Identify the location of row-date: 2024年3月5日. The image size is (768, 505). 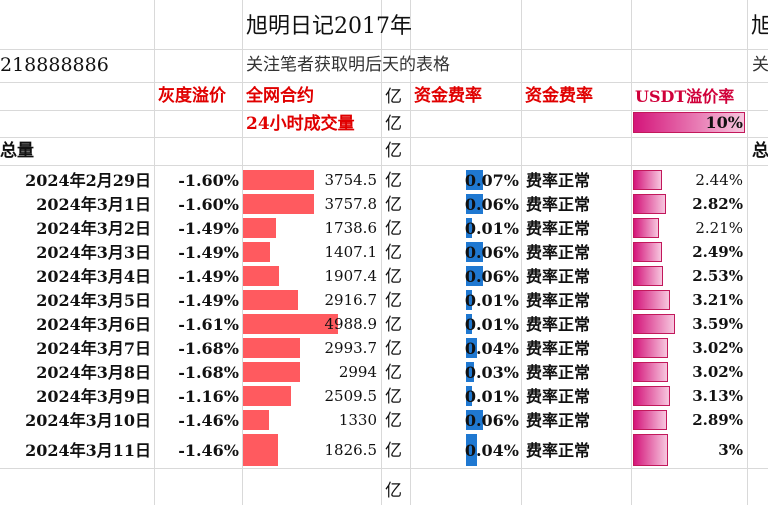
(93, 300).